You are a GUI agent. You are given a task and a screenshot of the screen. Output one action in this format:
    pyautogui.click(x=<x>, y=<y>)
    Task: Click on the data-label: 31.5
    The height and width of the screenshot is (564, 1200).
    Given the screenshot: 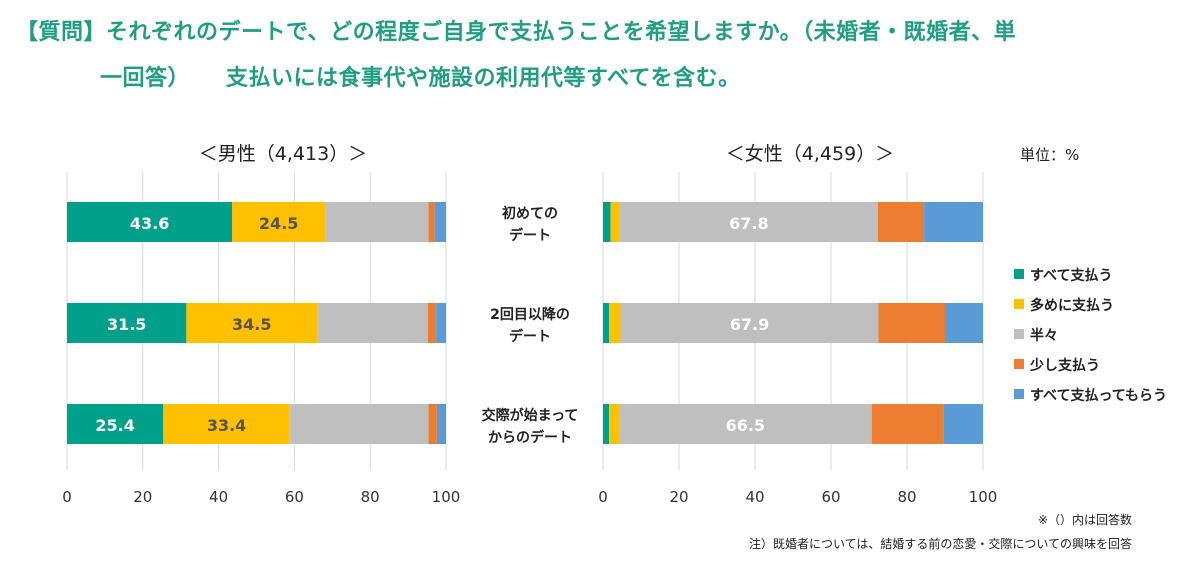 What is the action you would take?
    pyautogui.click(x=126, y=324)
    